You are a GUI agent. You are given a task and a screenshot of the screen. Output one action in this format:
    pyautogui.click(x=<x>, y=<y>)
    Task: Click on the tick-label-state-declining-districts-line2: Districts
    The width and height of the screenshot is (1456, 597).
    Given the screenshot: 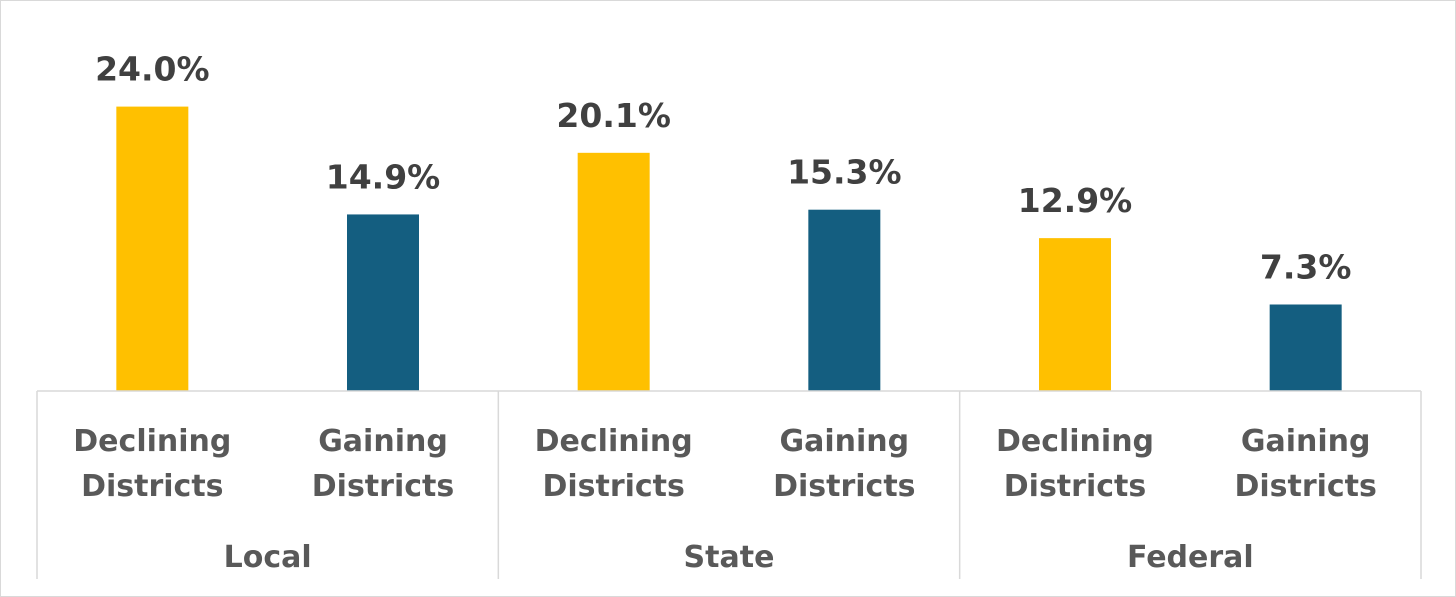 What is the action you would take?
    pyautogui.click(x=613, y=486)
    